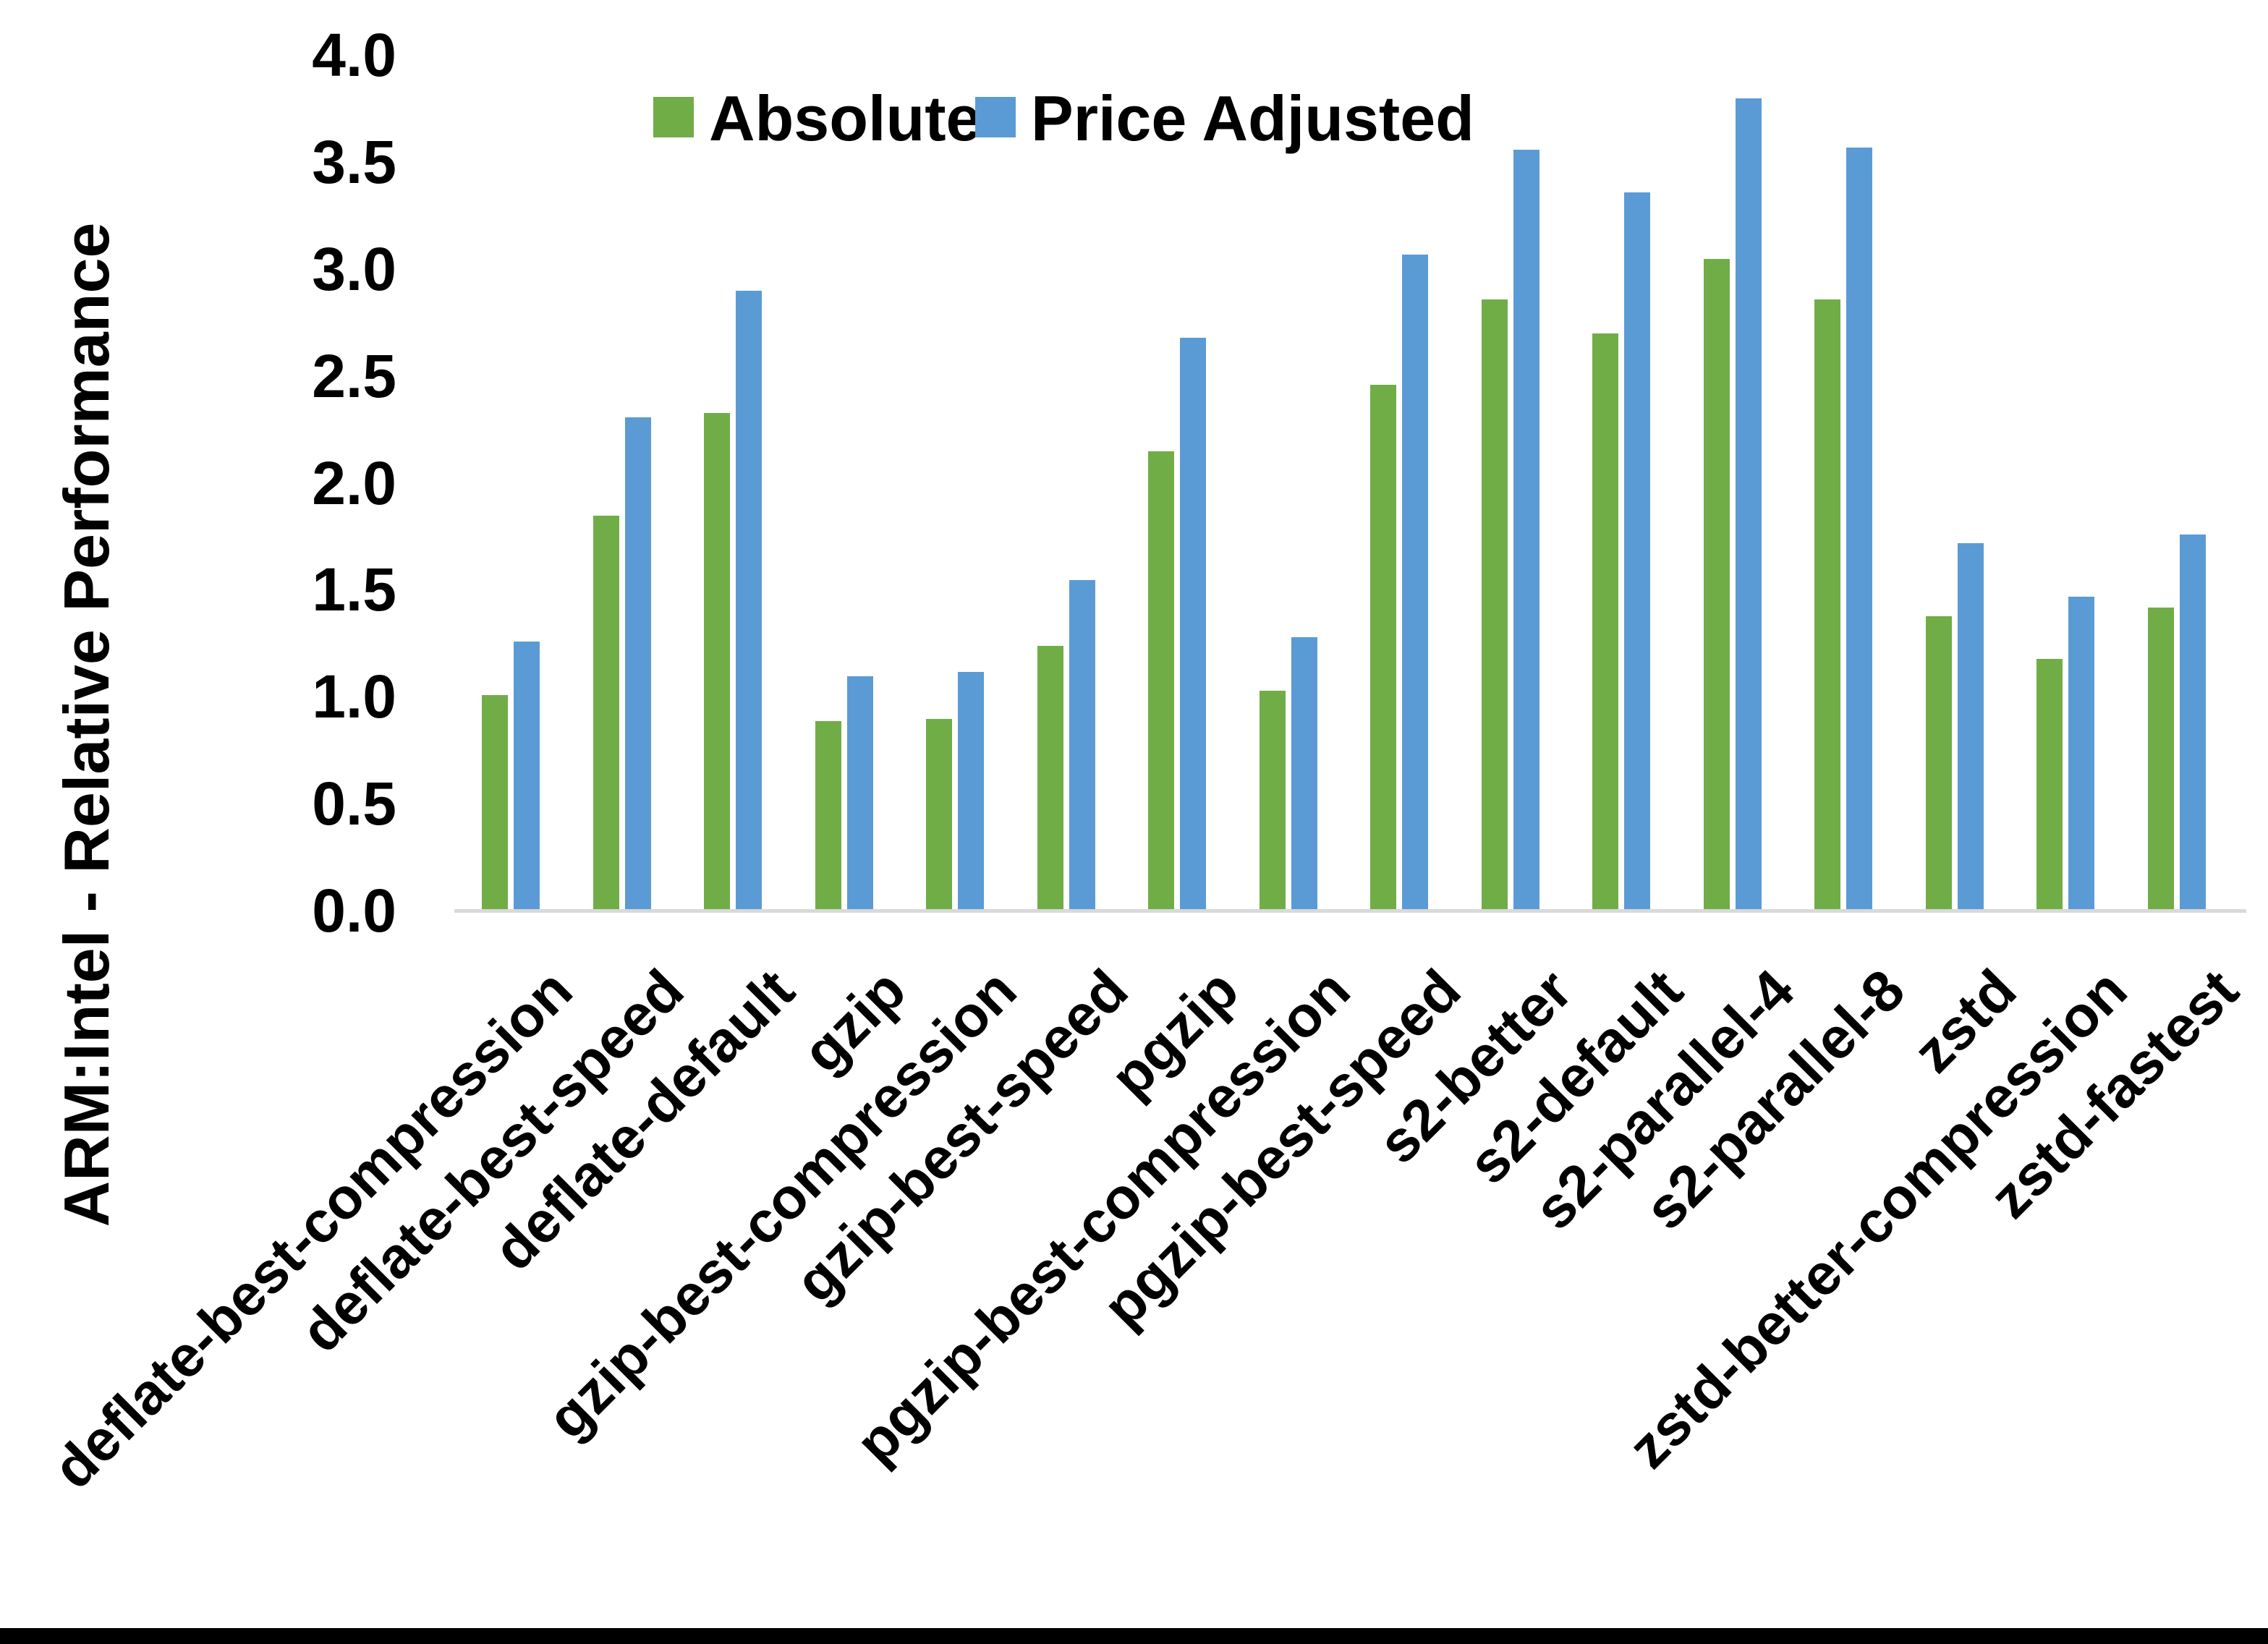 The image size is (2268, 1644). What do you see at coordinates (1252, 118) in the screenshot?
I see `legend-label: Price Adjusted` at bounding box center [1252, 118].